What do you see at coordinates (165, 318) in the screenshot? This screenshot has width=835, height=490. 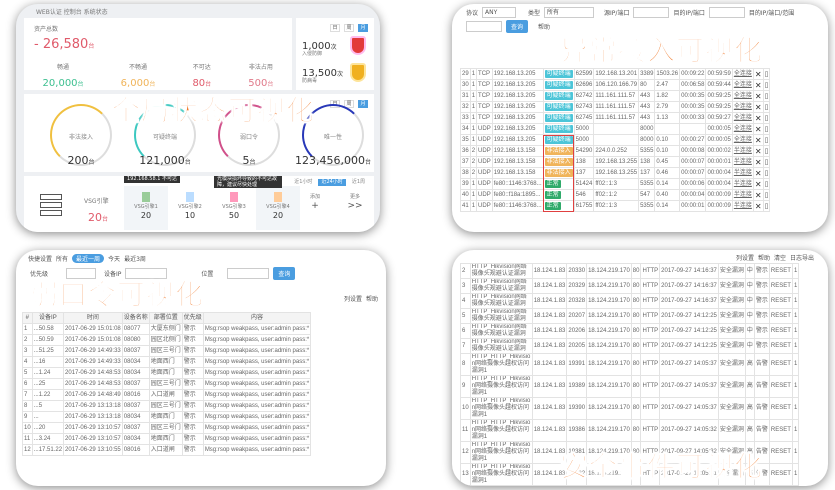 I see `column-header: 部署位置` at bounding box center [165, 318].